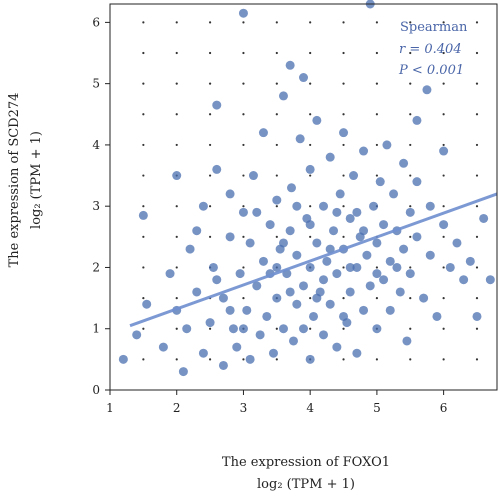 This screenshot has height=500, width=499. I want to click on y-tick-label: 5, so click(96, 84).